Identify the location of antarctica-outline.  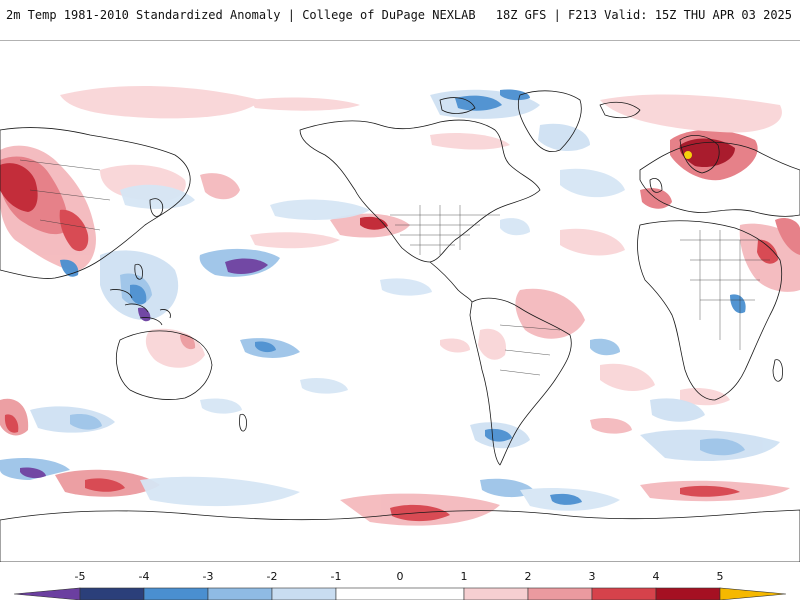
(400, 535).